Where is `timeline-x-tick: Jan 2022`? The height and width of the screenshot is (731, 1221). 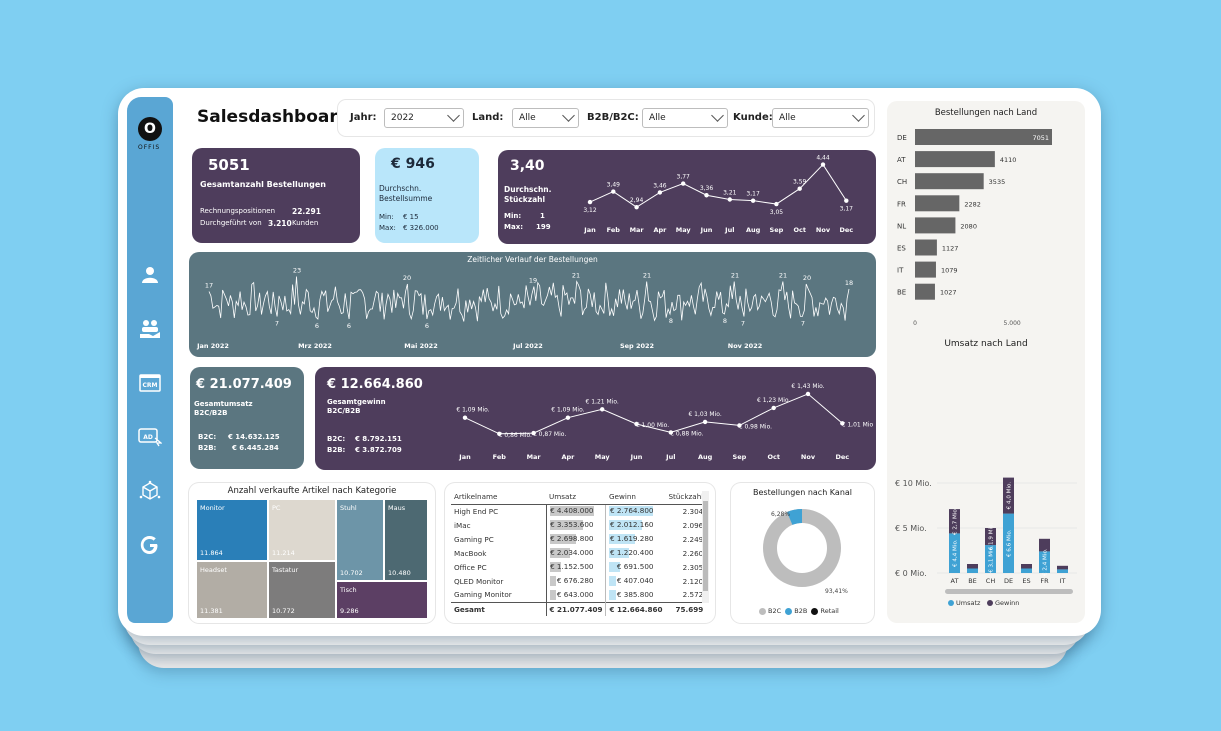 timeline-x-tick: Jan 2022 is located at coordinates (212, 346).